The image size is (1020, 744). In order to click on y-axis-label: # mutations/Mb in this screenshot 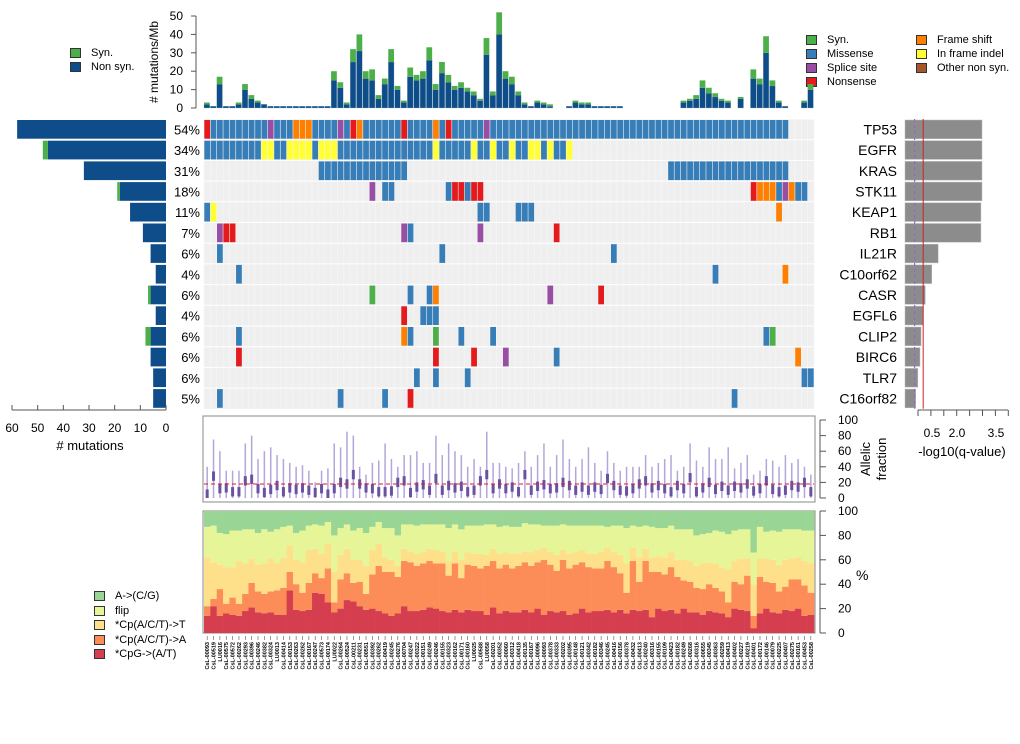, I will do `click(154, 62)`.